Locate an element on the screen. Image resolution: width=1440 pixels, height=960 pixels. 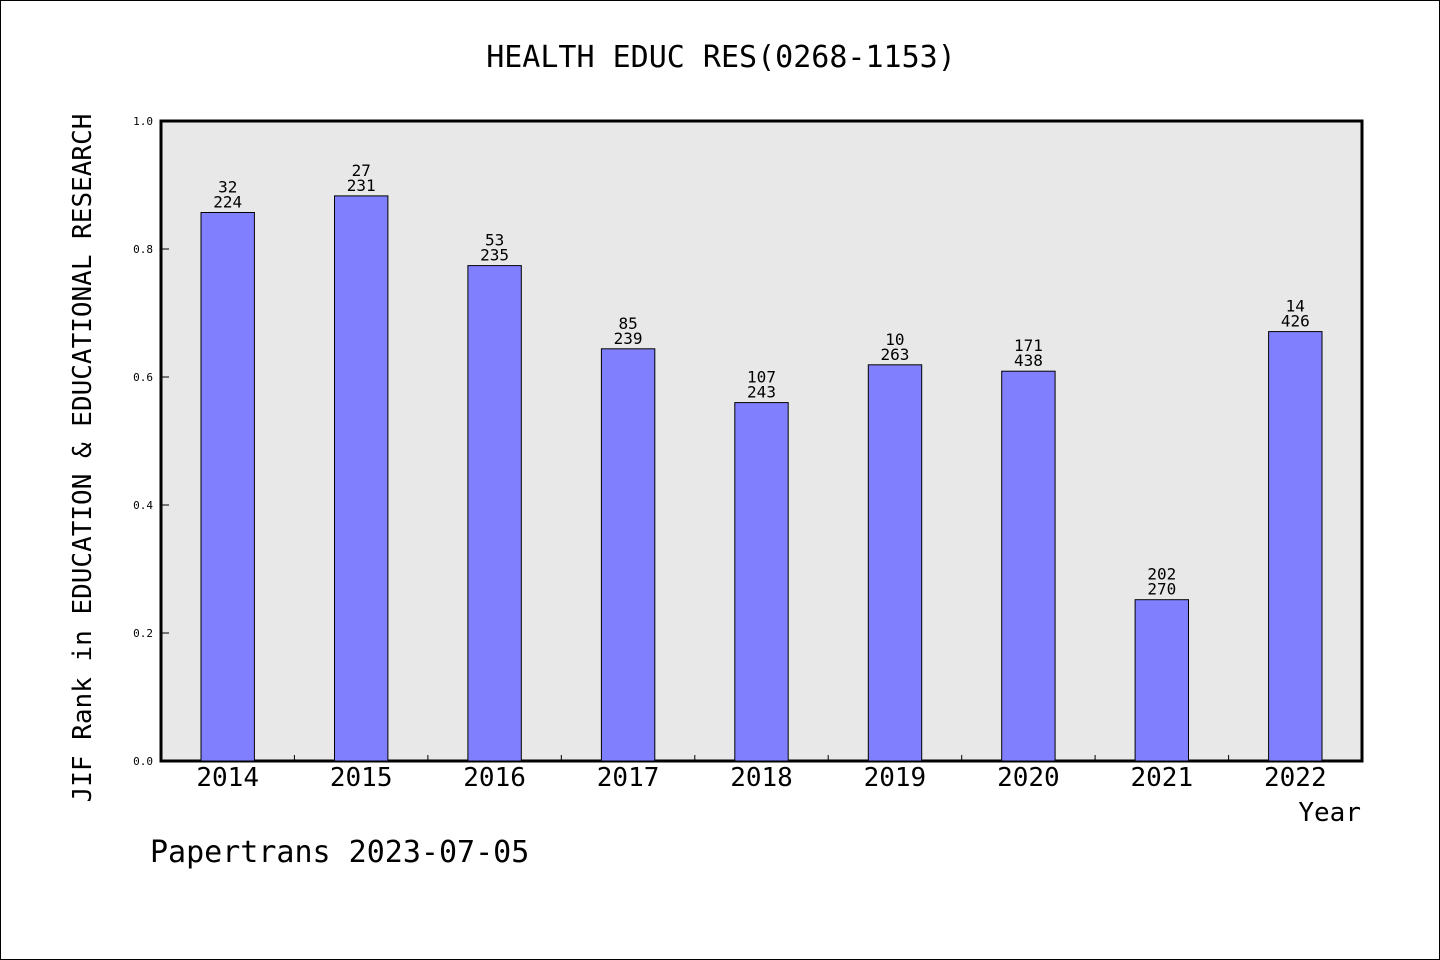
x-tick-label-2018: 2018 is located at coordinates (761, 778).